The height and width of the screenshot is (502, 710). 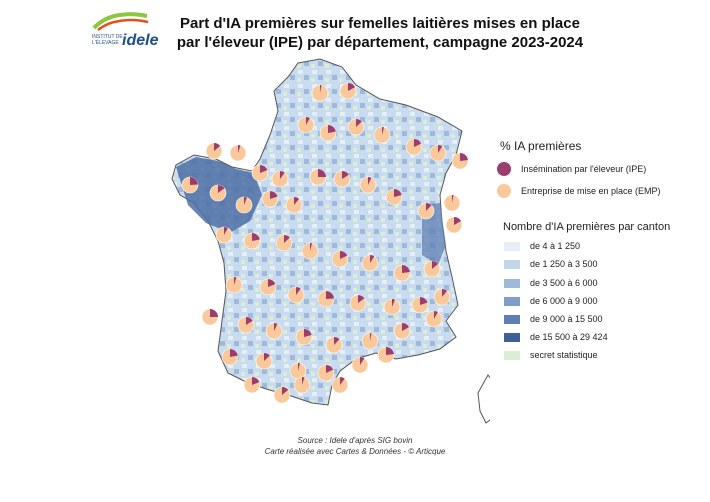 I want to click on class-row-1: de 4 à 1 250, so click(x=542, y=246).